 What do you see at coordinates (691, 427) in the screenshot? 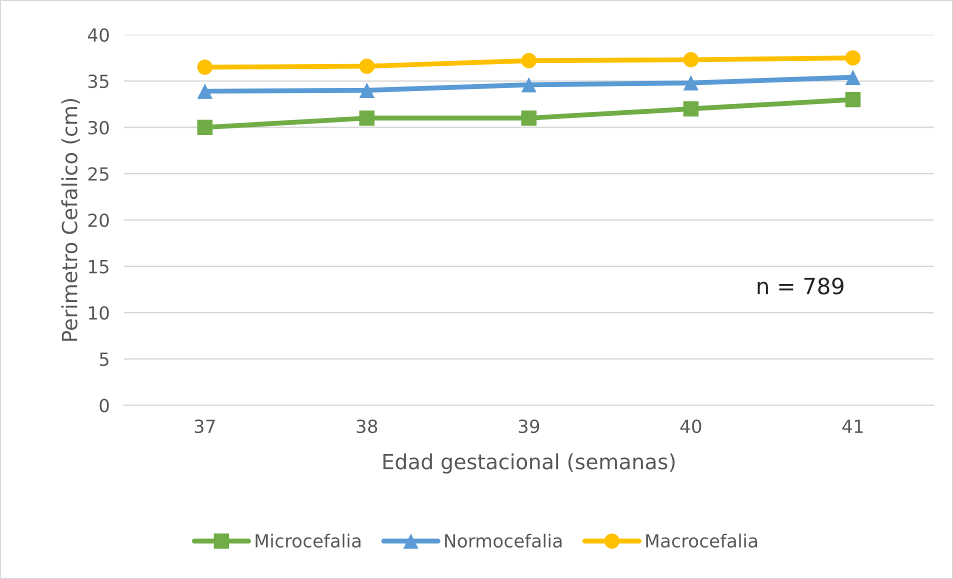
I see `x-tick-label: 40` at bounding box center [691, 427].